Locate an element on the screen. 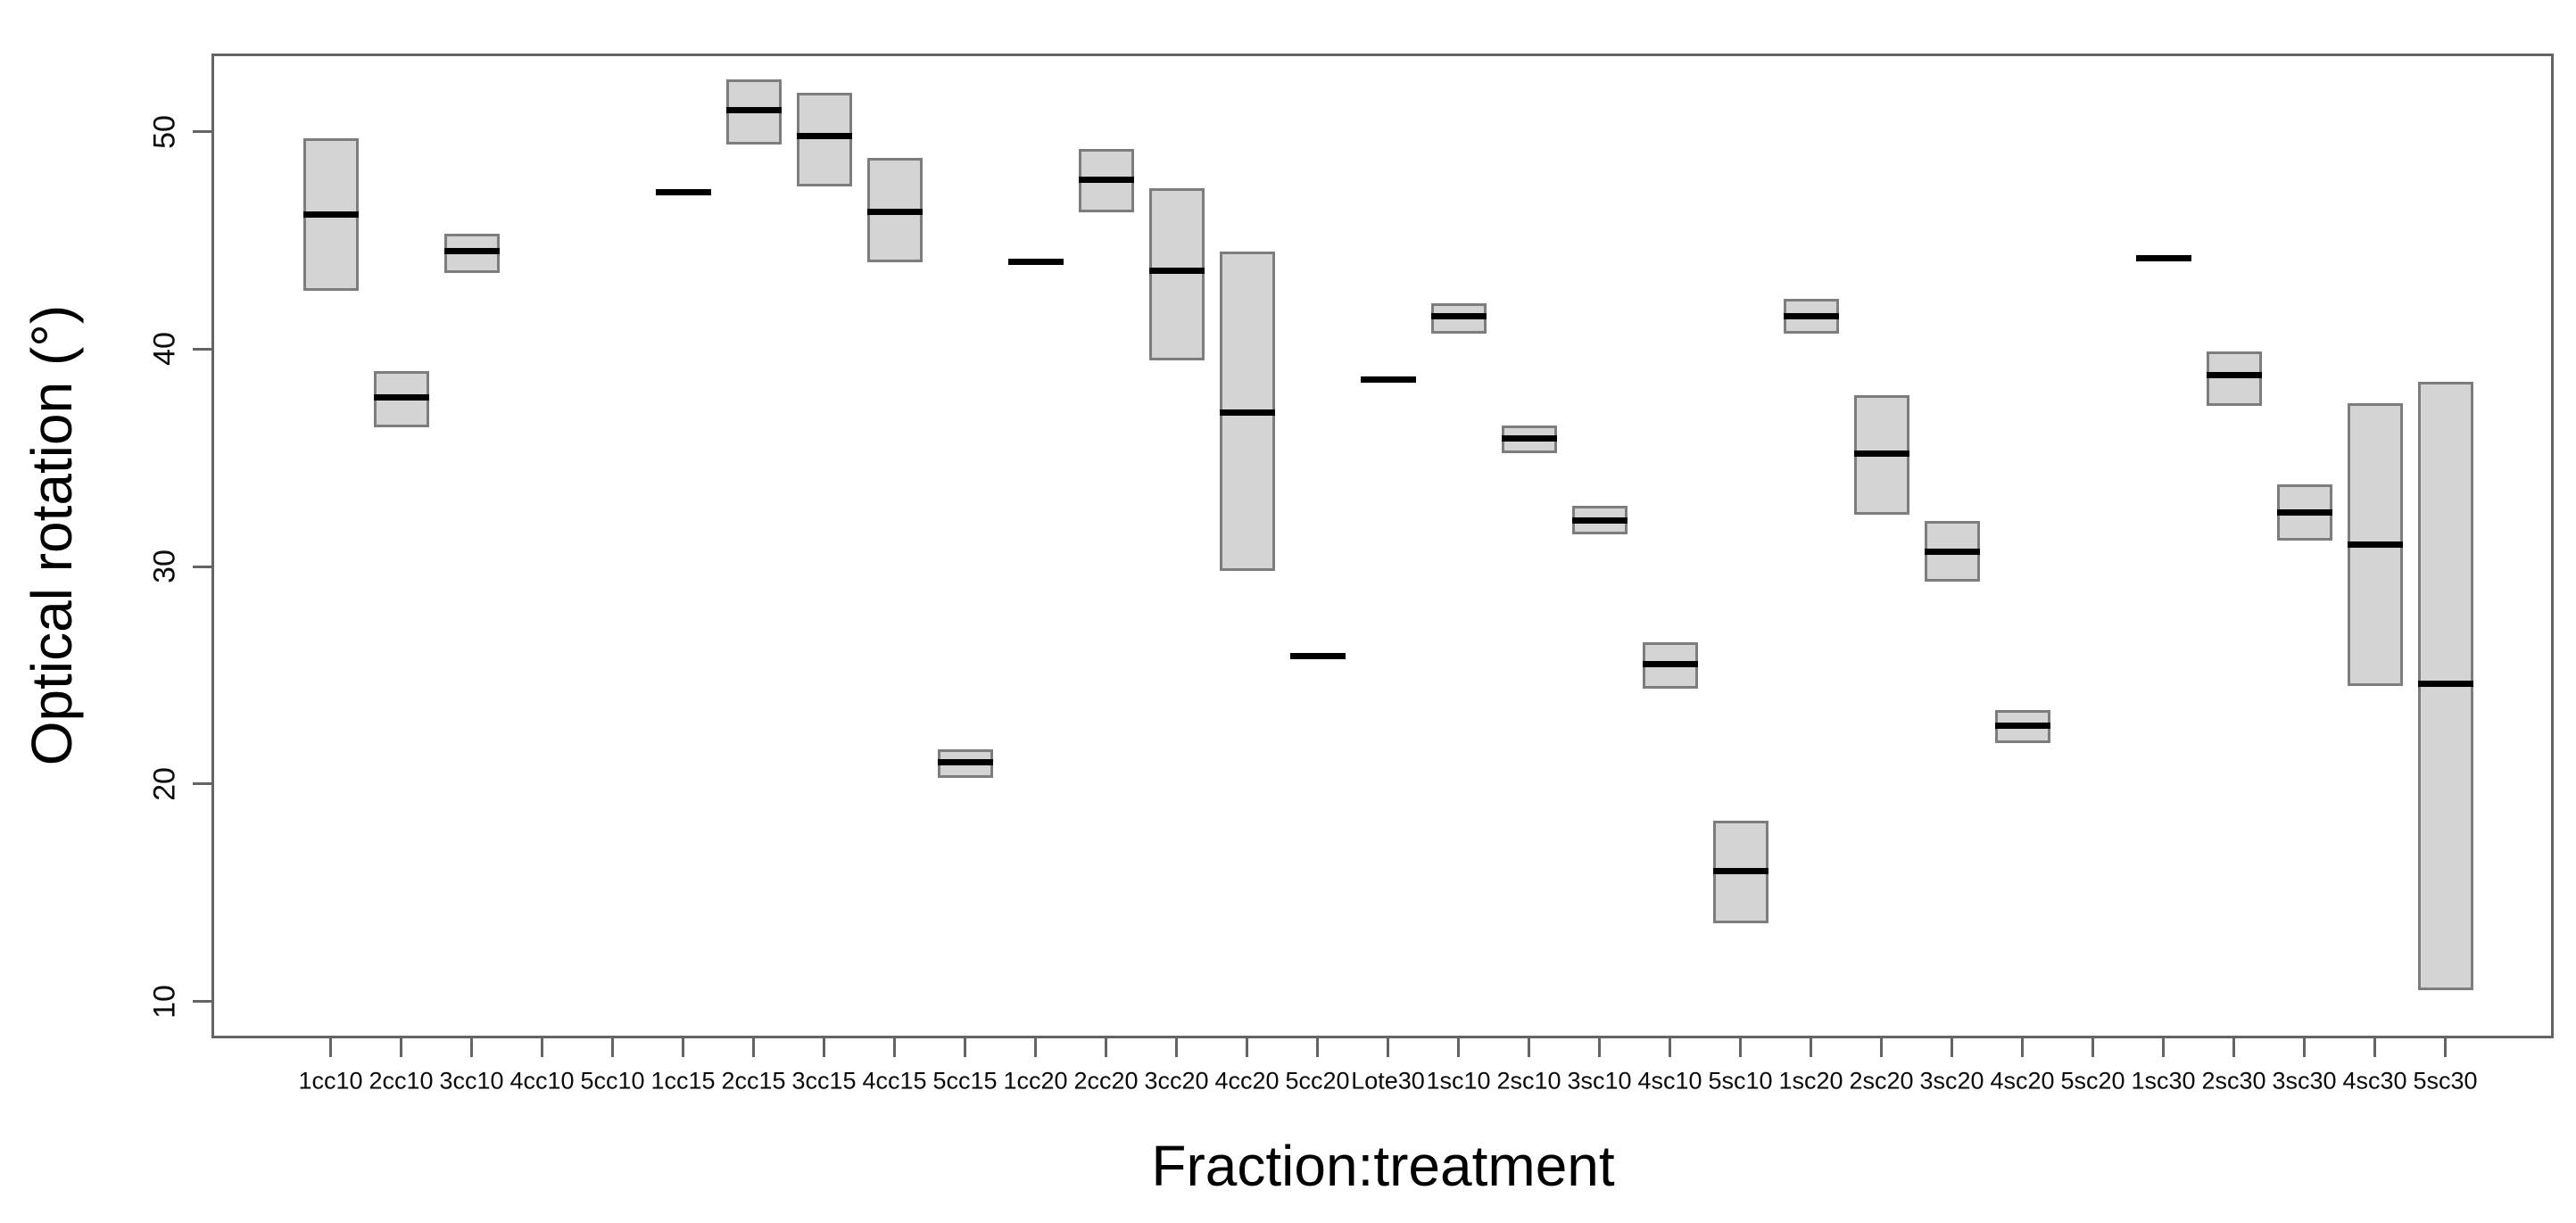 The width and height of the screenshot is (2576, 1223). x-tick-label: 2sc20 is located at coordinates (1881, 1081).